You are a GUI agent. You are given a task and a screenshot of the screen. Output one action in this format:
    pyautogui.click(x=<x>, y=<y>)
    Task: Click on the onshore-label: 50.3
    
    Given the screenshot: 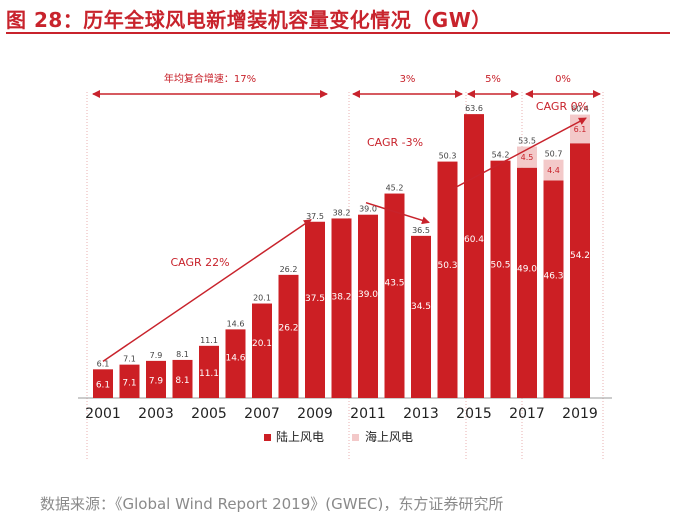 What is the action you would take?
    pyautogui.click(x=447, y=266)
    